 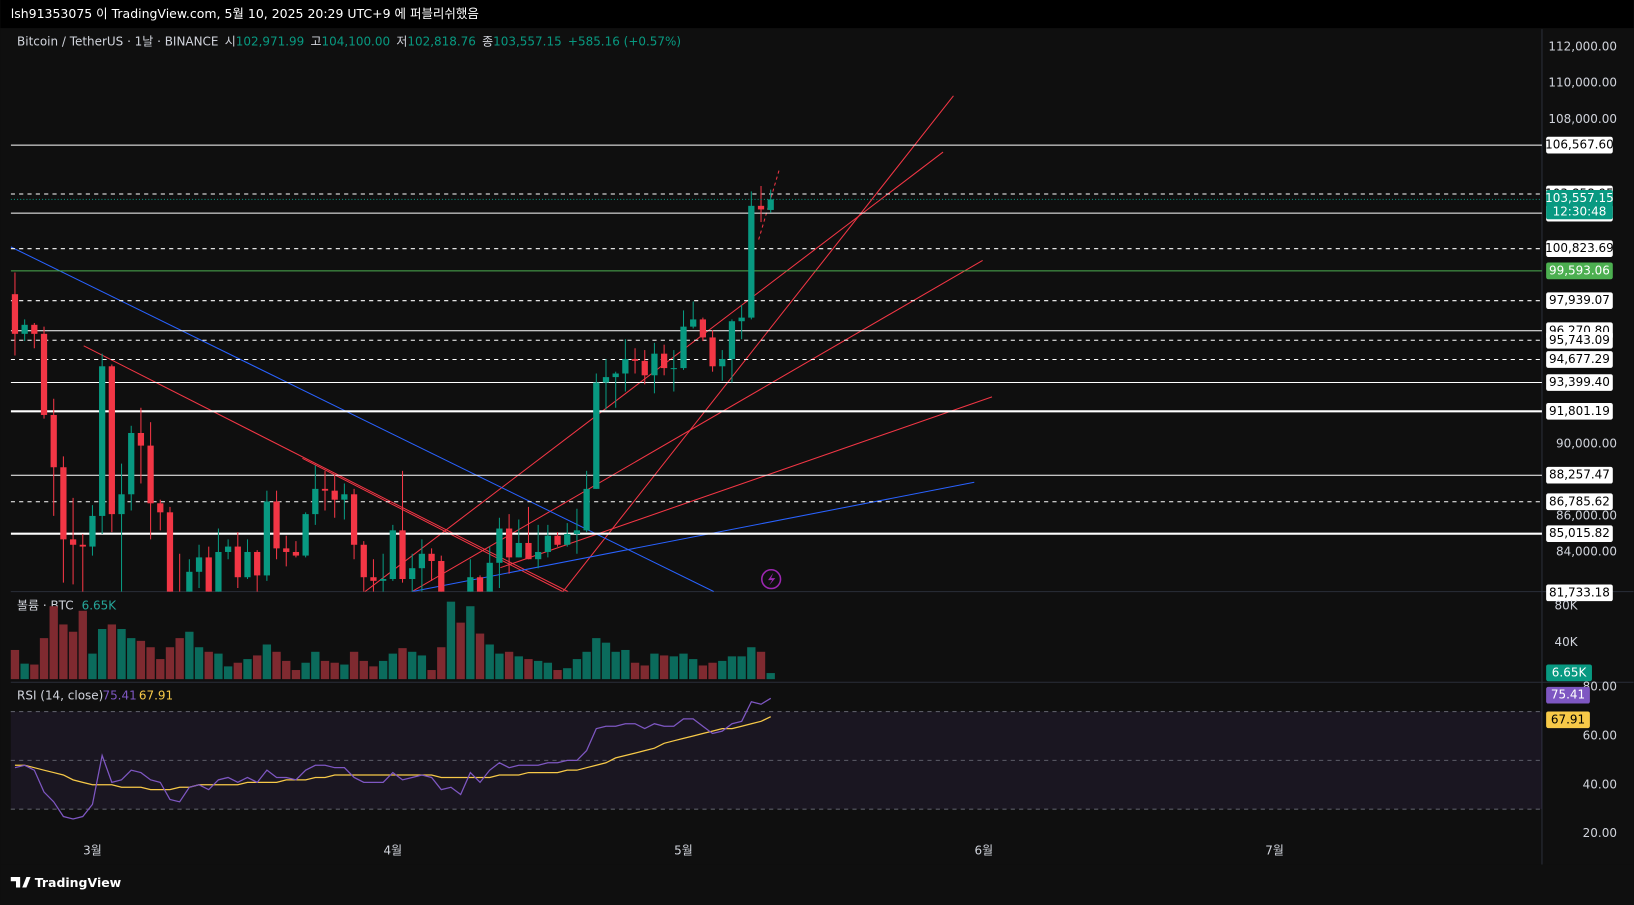 What do you see at coordinates (356, 41) in the screenshot?
I see `ohlc-value: 104,100.00` at bounding box center [356, 41].